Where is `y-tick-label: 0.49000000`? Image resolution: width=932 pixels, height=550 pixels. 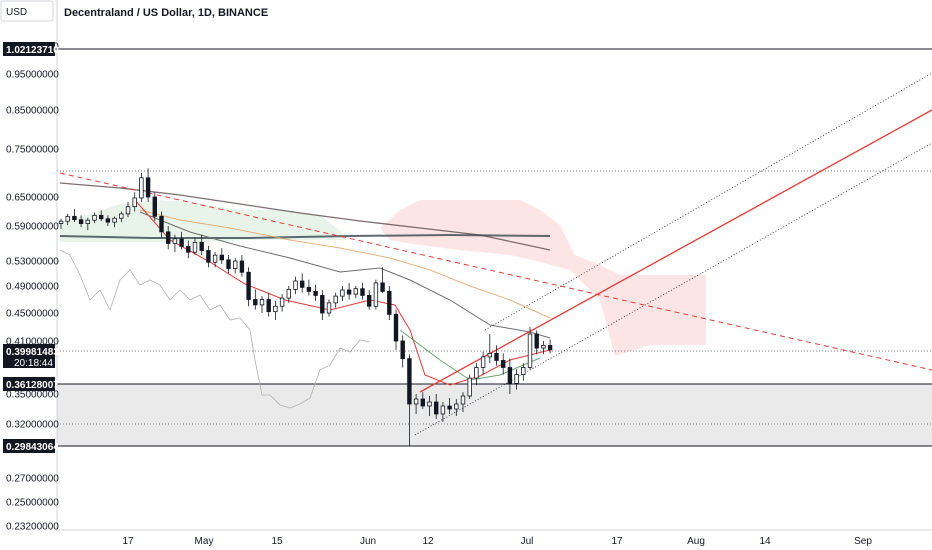 y-tick-label: 0.49000000 is located at coordinates (32, 287).